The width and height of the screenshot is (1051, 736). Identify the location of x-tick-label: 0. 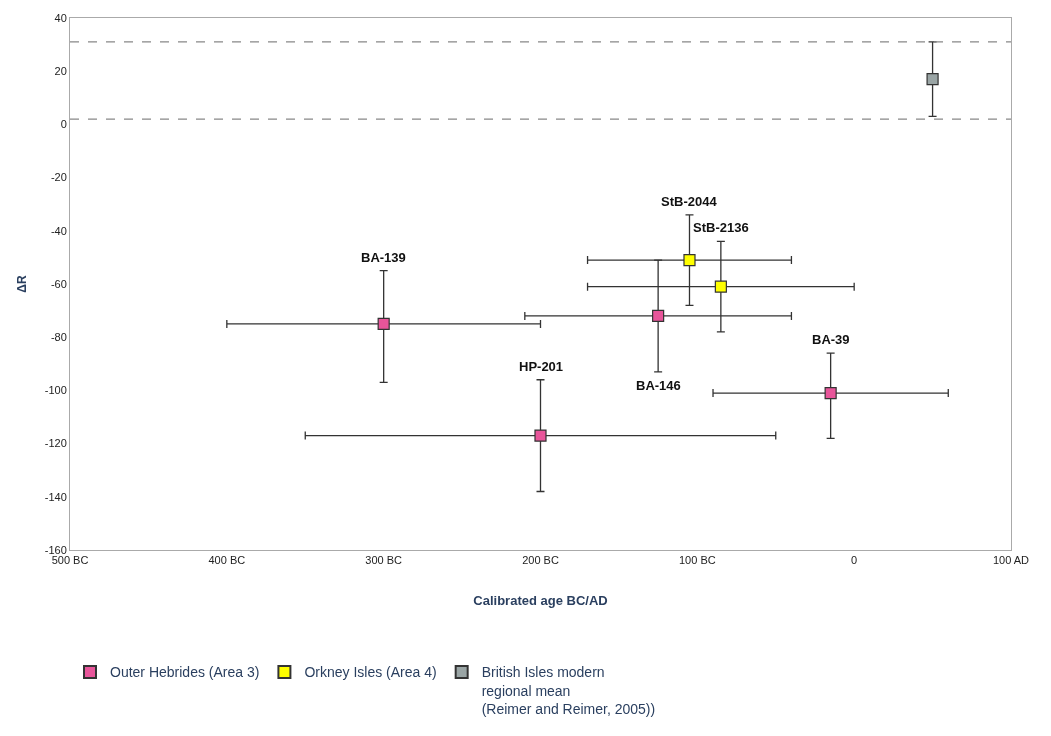
(854, 560).